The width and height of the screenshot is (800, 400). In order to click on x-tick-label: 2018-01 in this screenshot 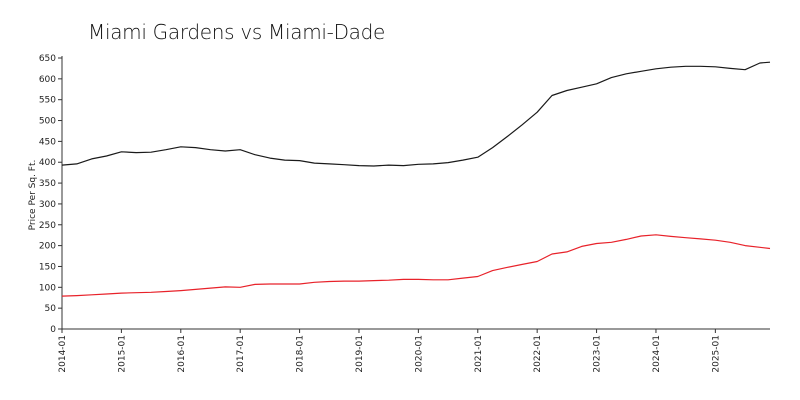, I will do `click(301, 354)`.